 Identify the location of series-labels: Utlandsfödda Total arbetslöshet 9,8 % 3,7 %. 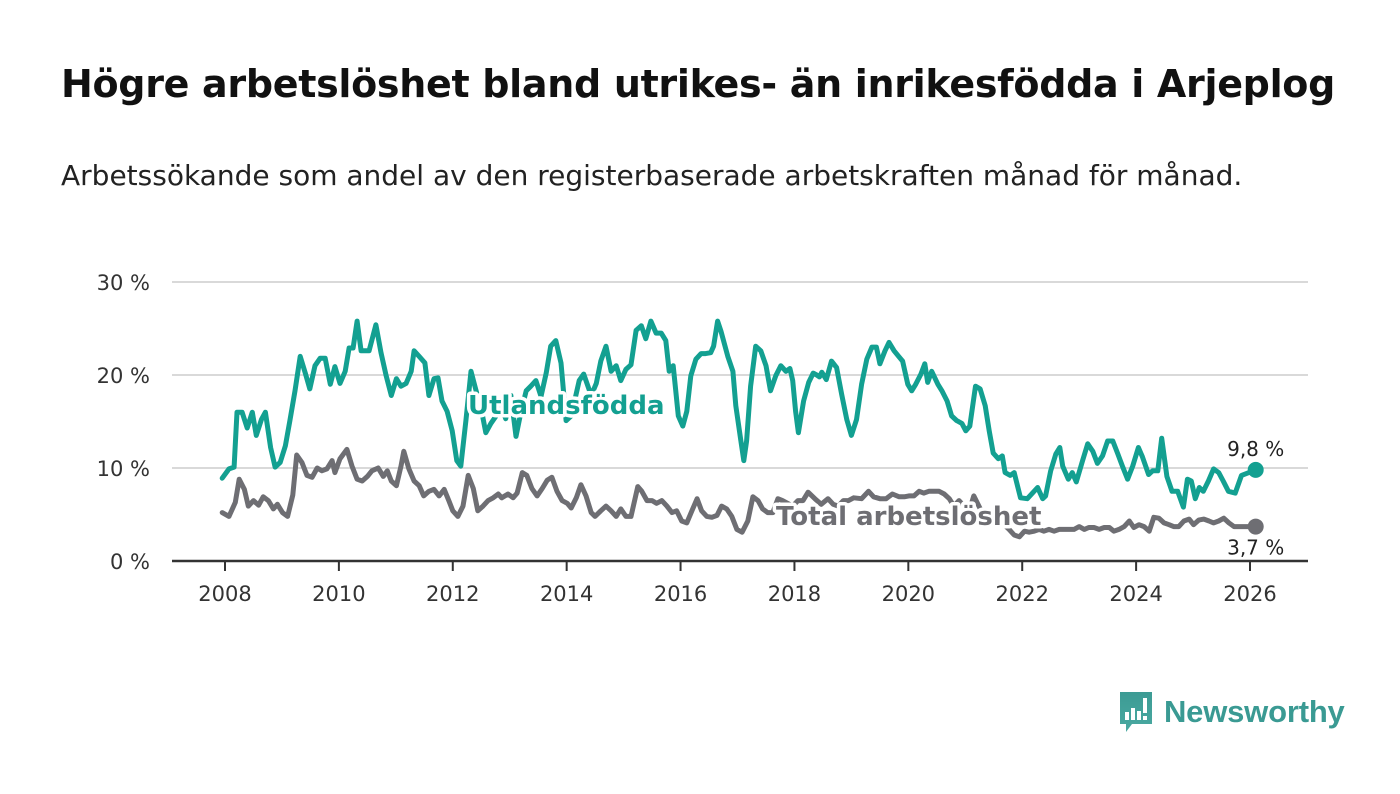
(876, 475).